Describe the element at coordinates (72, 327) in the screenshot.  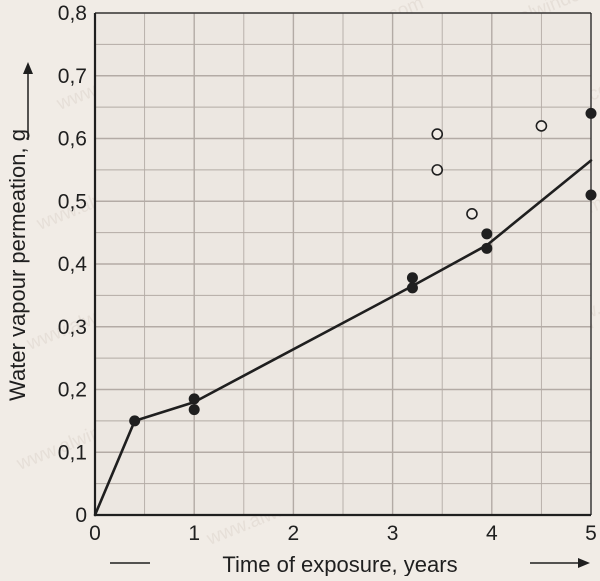
I see `y-tick-label: 0,3` at that location.